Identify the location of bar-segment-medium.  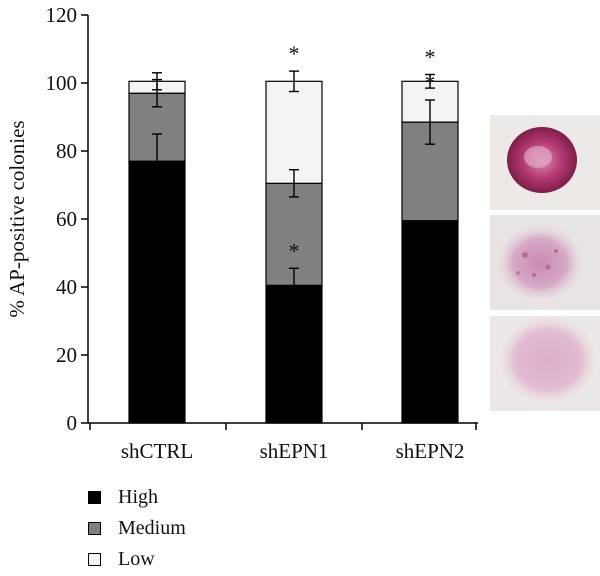
(430, 171).